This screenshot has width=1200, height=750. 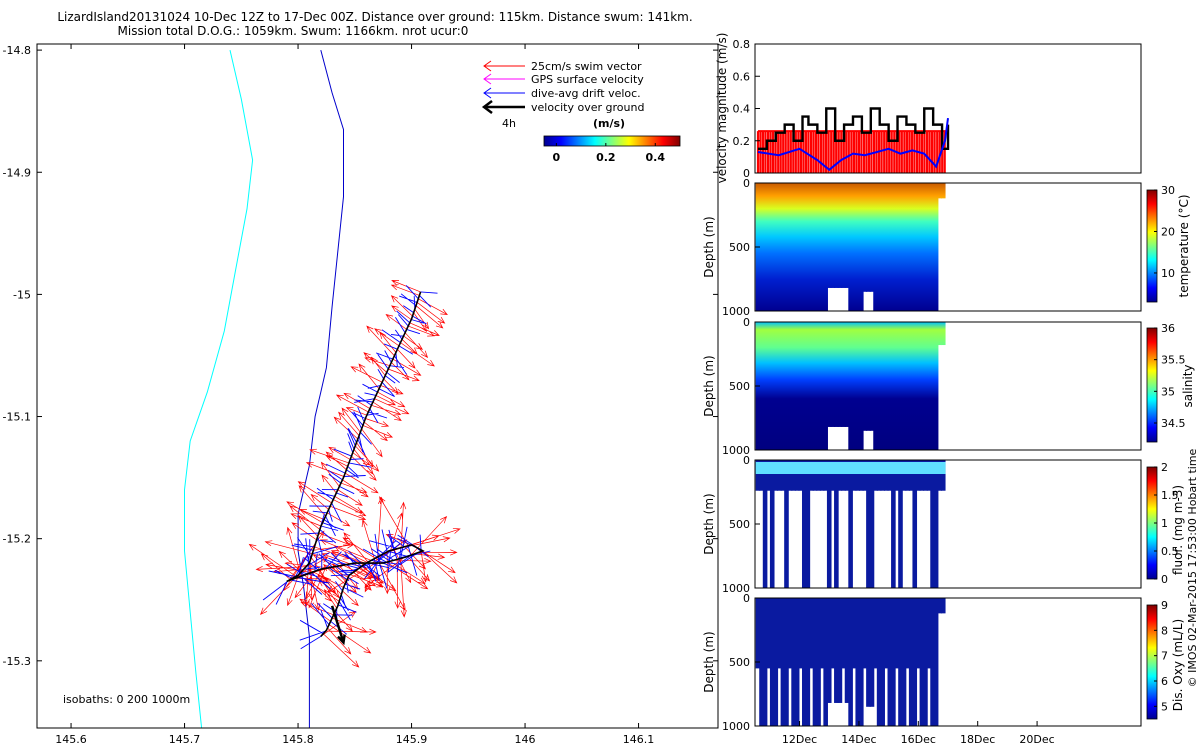 What do you see at coordinates (742, 109) in the screenshot?
I see `velocity-y-tick-label: 0.4` at bounding box center [742, 109].